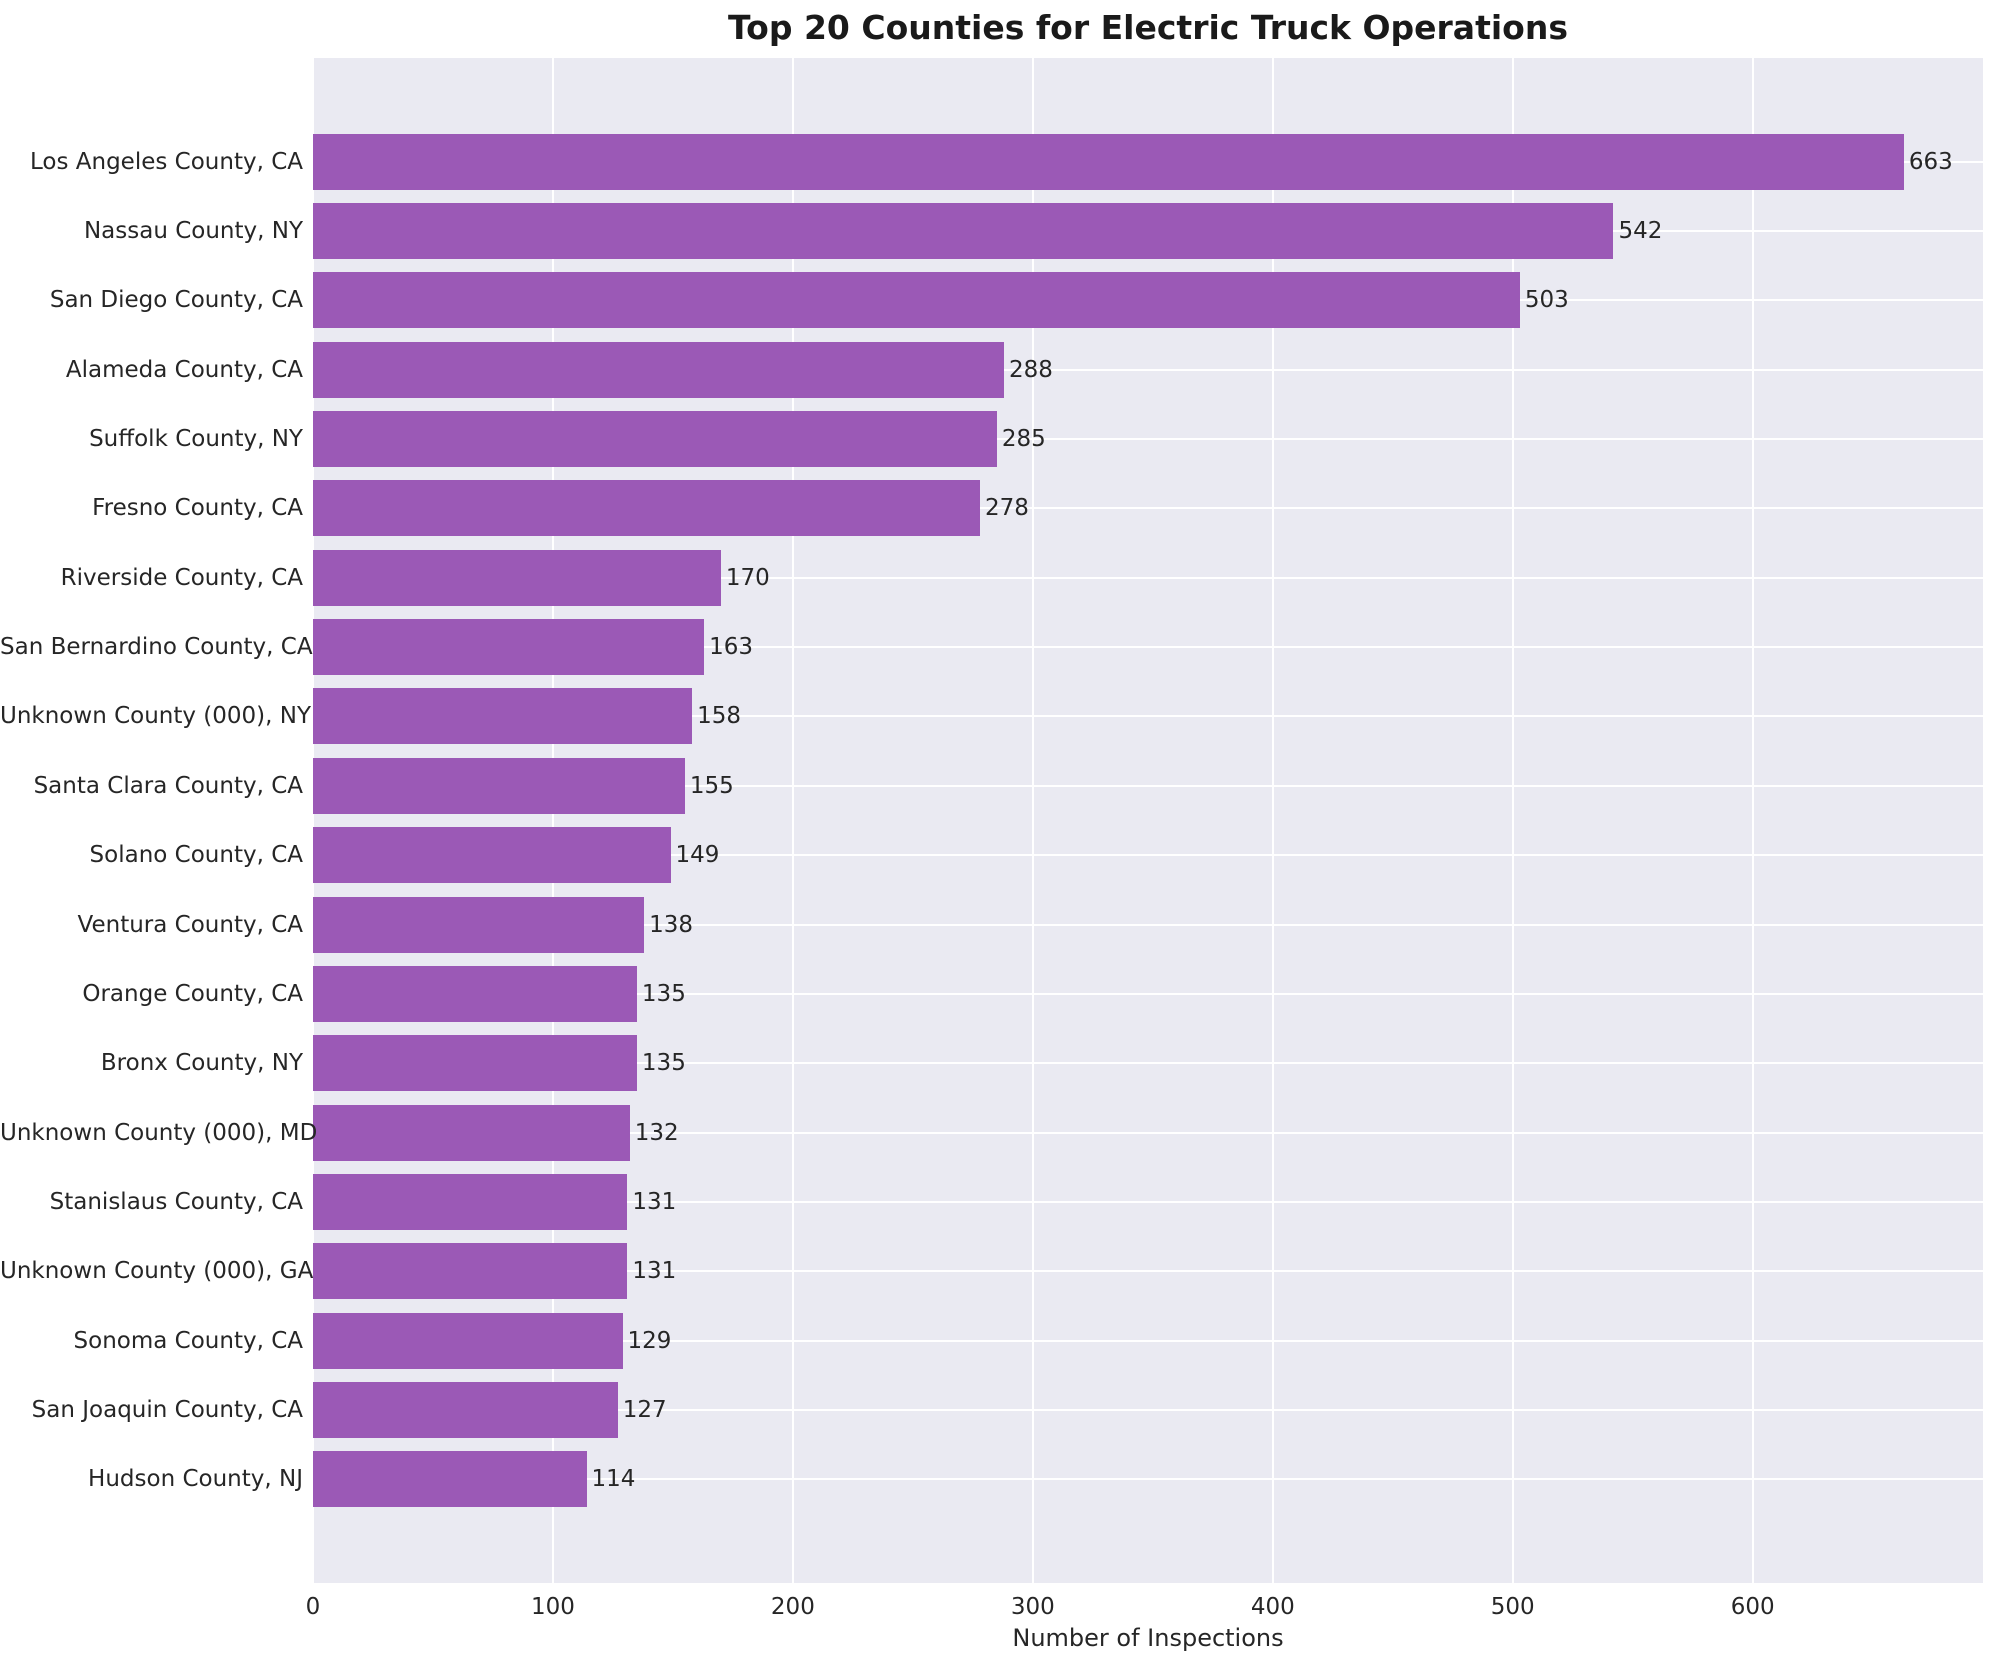 This screenshot has height=1663, width=2000. I want to click on bar-value-label: 132, so click(656, 1132).